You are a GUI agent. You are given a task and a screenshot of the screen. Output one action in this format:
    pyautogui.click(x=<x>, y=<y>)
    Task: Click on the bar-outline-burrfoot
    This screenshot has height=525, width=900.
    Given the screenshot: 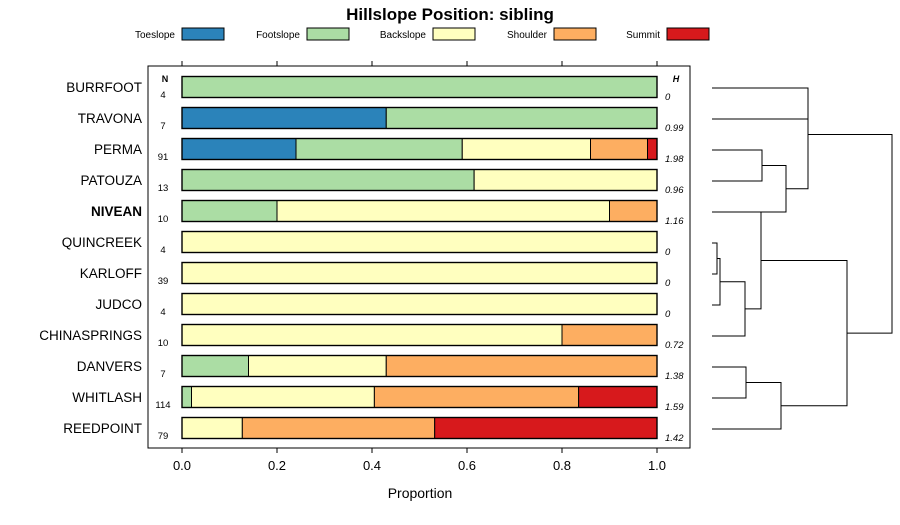 What is the action you would take?
    pyautogui.click(x=419, y=87)
    